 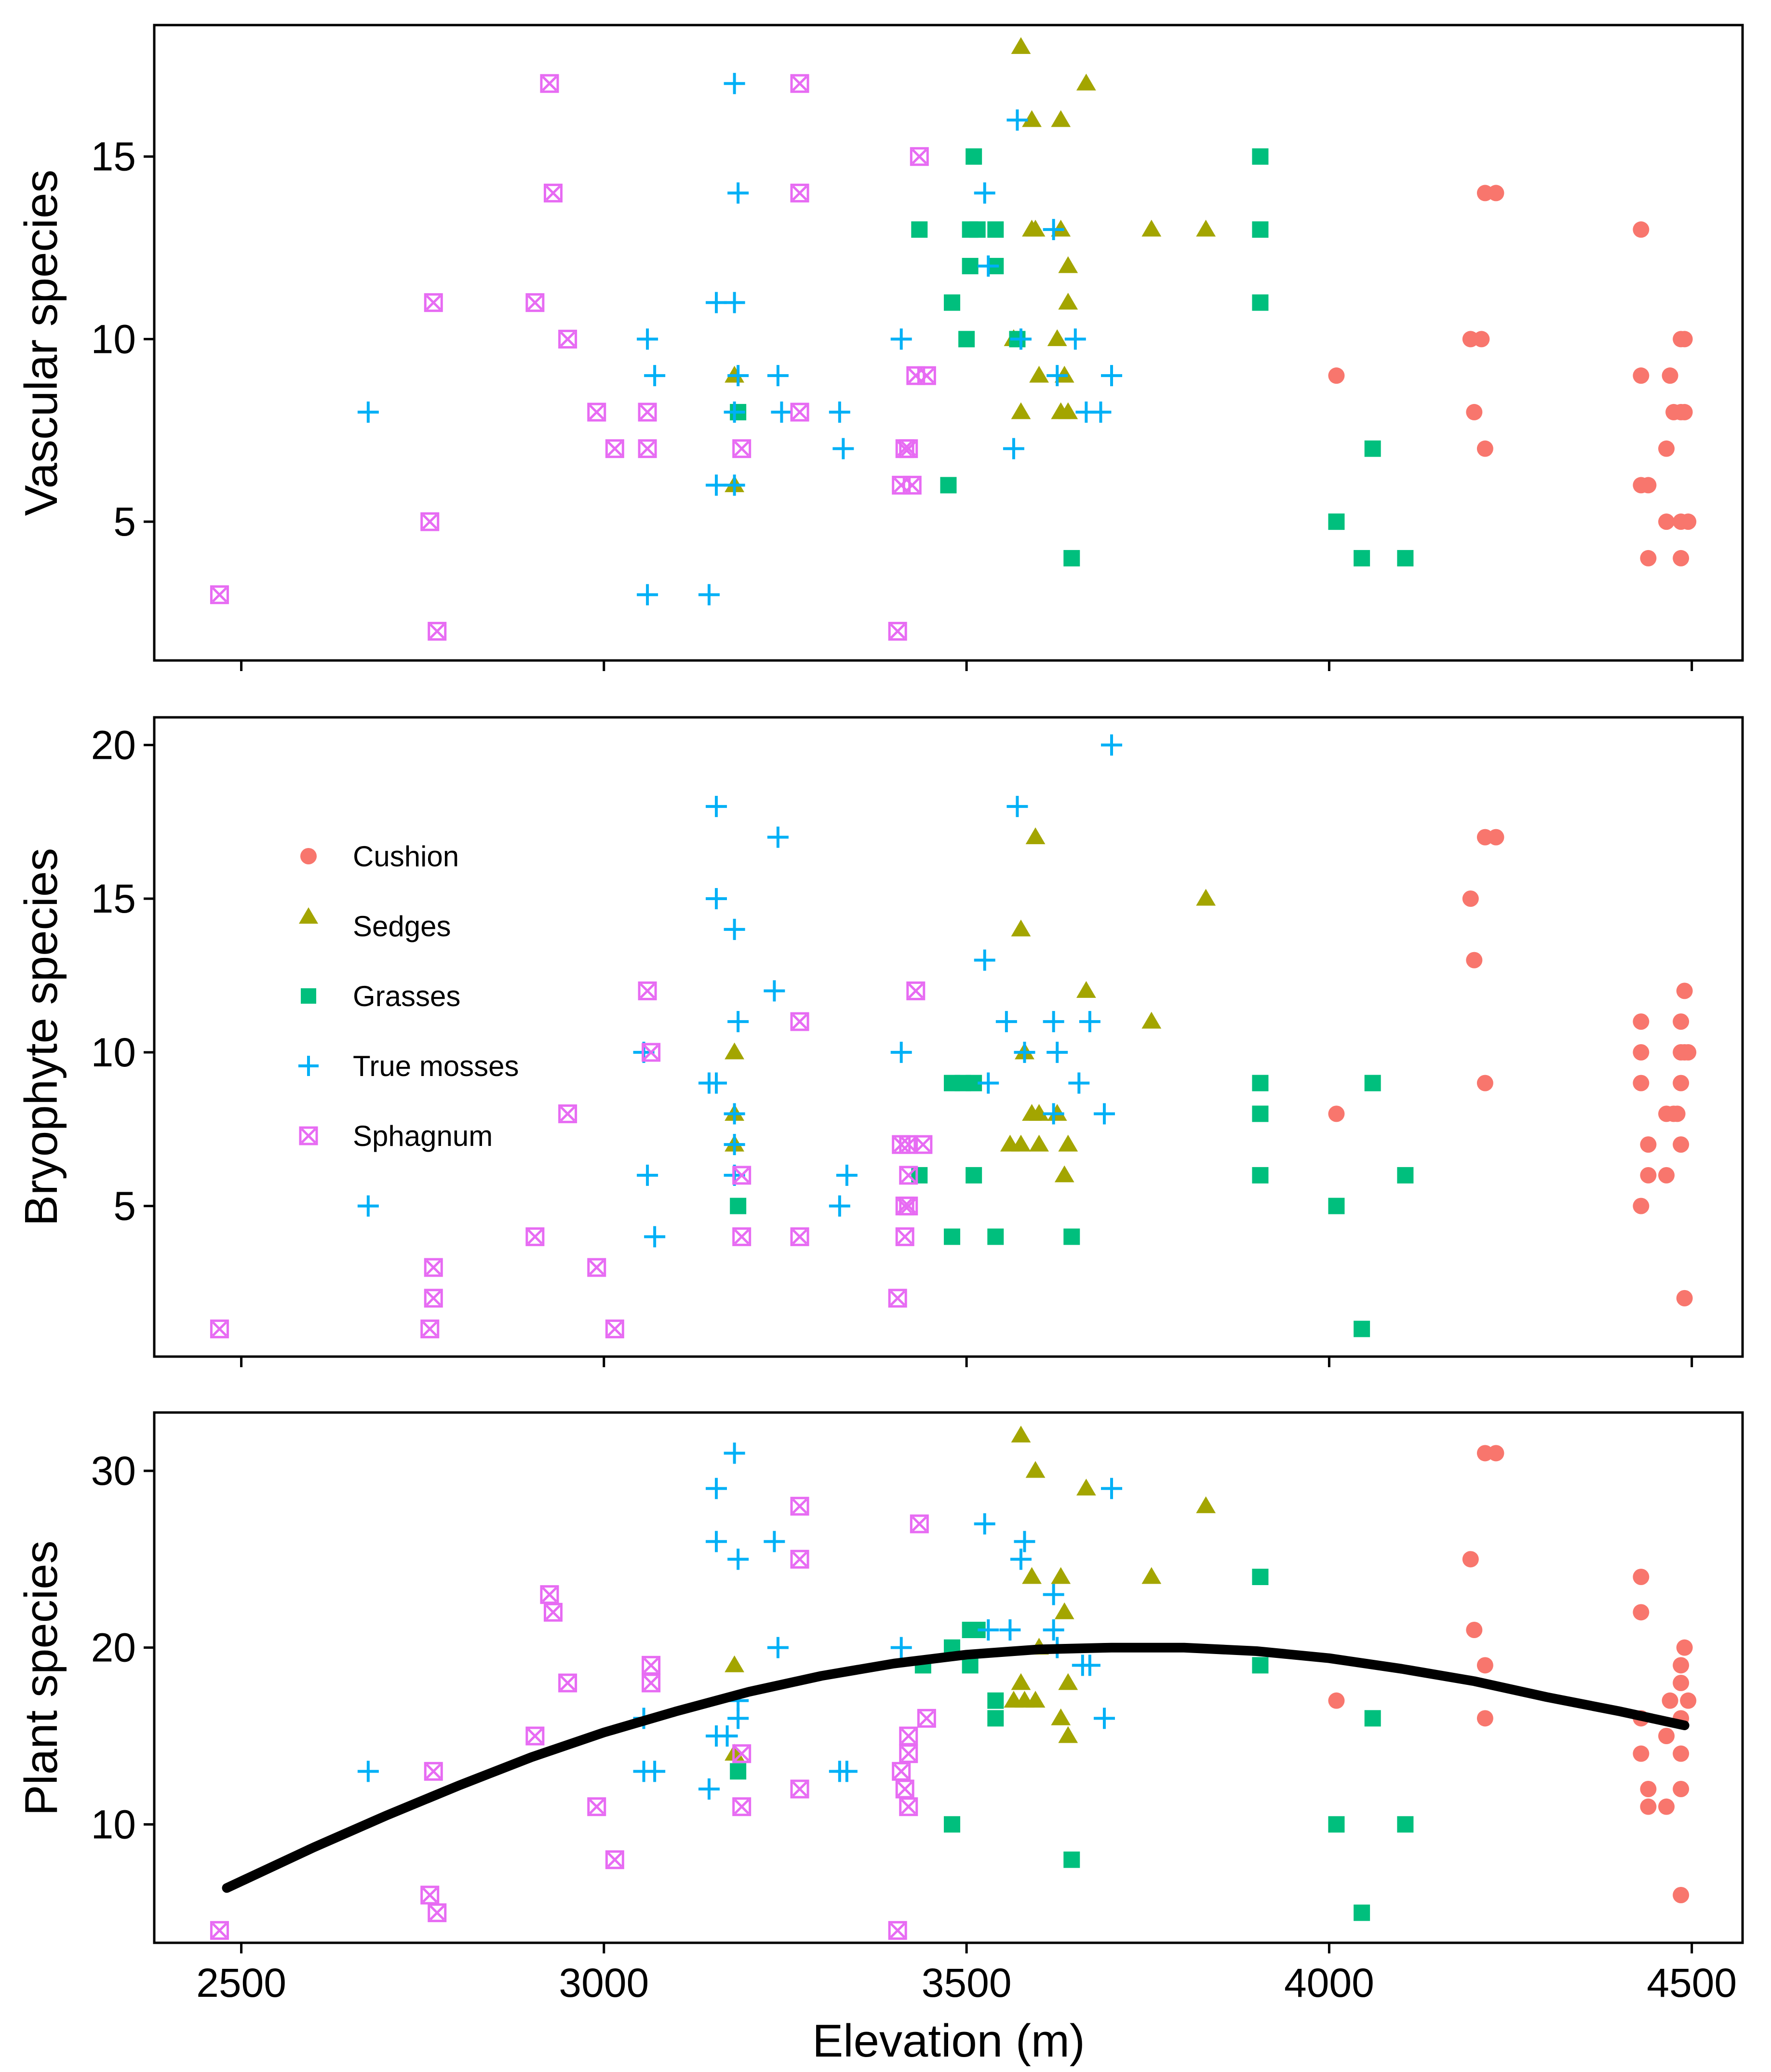 I want to click on x-tick-label-3000: 3000, so click(x=604, y=1982).